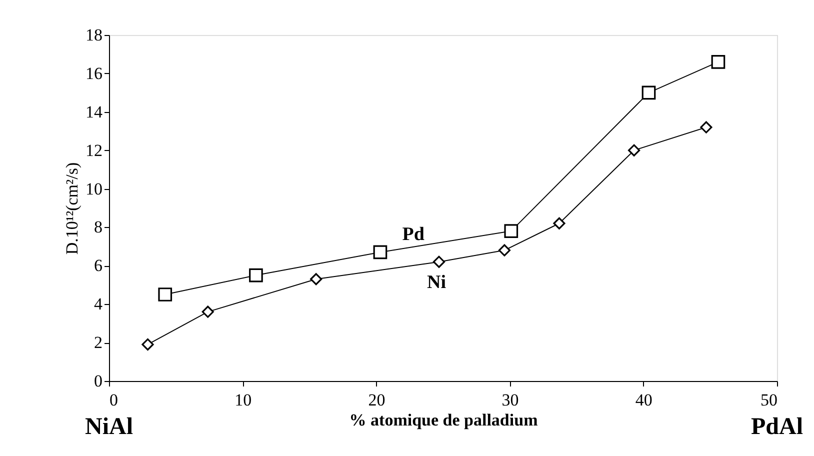 This screenshot has width=814, height=456. I want to click on y-tick-label: 2, so click(98, 342).